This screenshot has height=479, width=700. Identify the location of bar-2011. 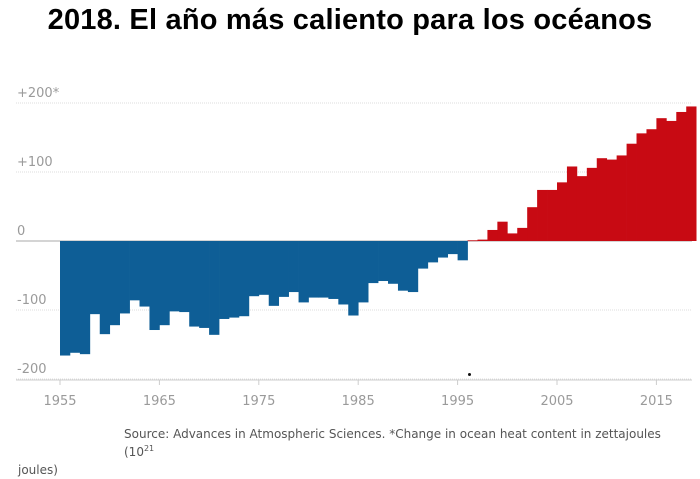
(621, 198).